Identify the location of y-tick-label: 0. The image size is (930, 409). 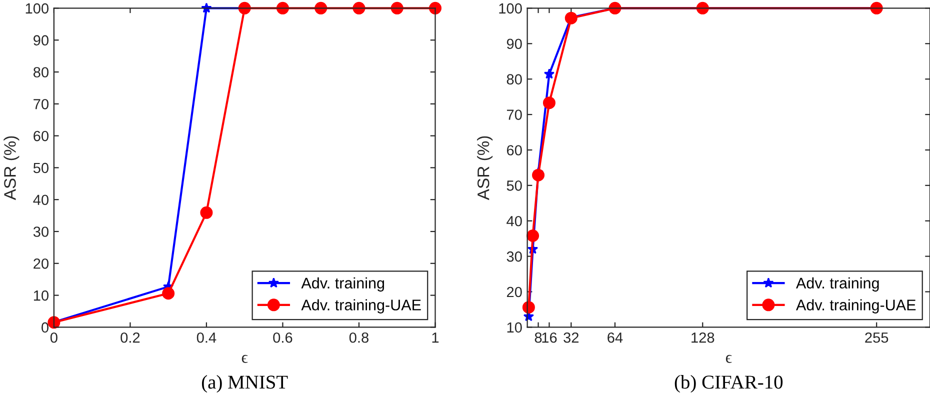
(45, 327).